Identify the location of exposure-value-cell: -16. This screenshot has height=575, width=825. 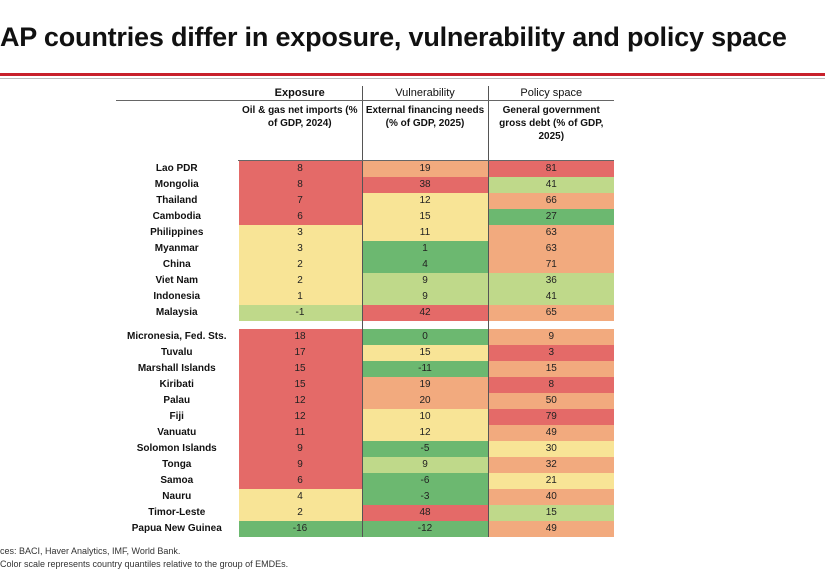
(299, 529).